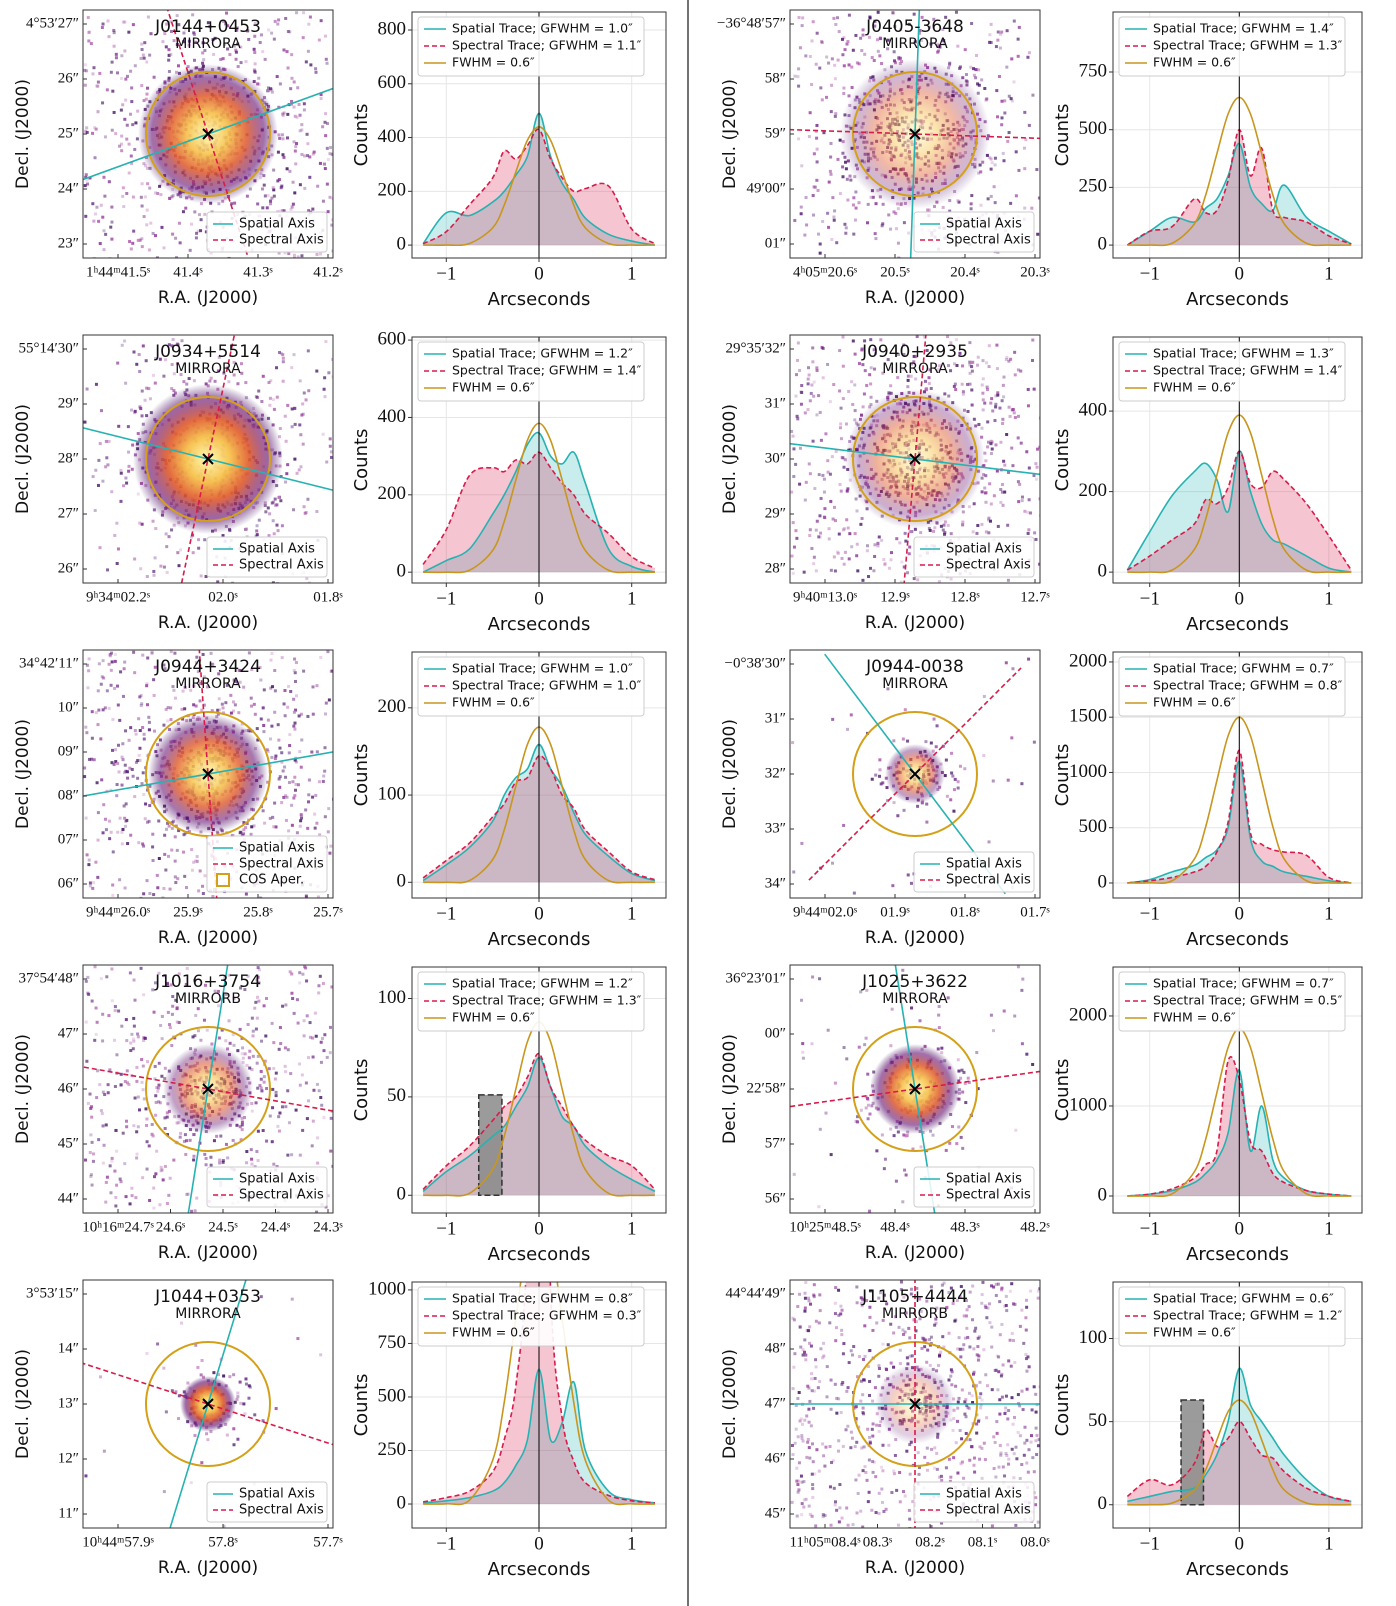 This screenshot has width=1396, height=1606. Describe the element at coordinates (915, 774) in the screenshot. I see `spectral-axis` at that location.